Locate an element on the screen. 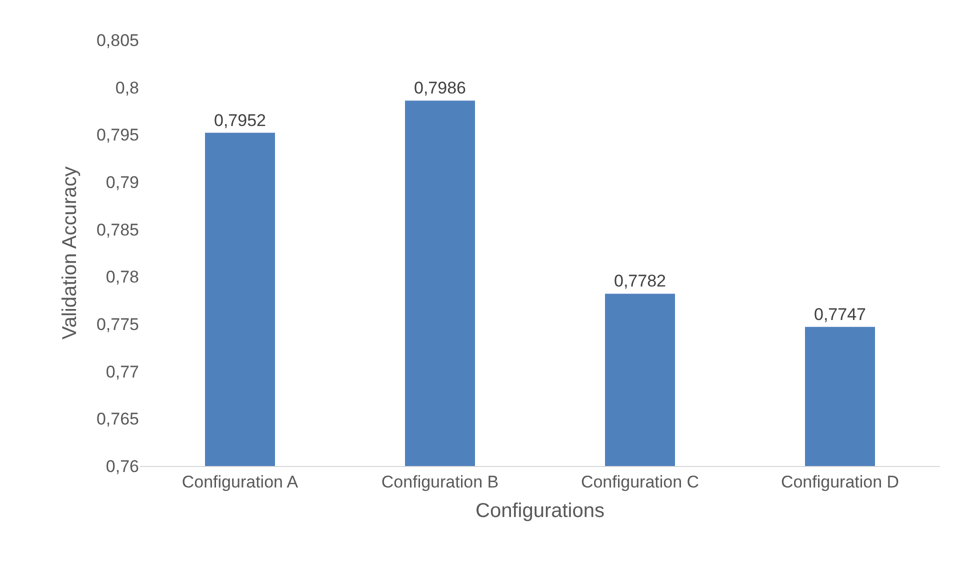 This screenshot has width=955, height=579. y-axis-title: Validation Accuracy is located at coordinates (69, 253).